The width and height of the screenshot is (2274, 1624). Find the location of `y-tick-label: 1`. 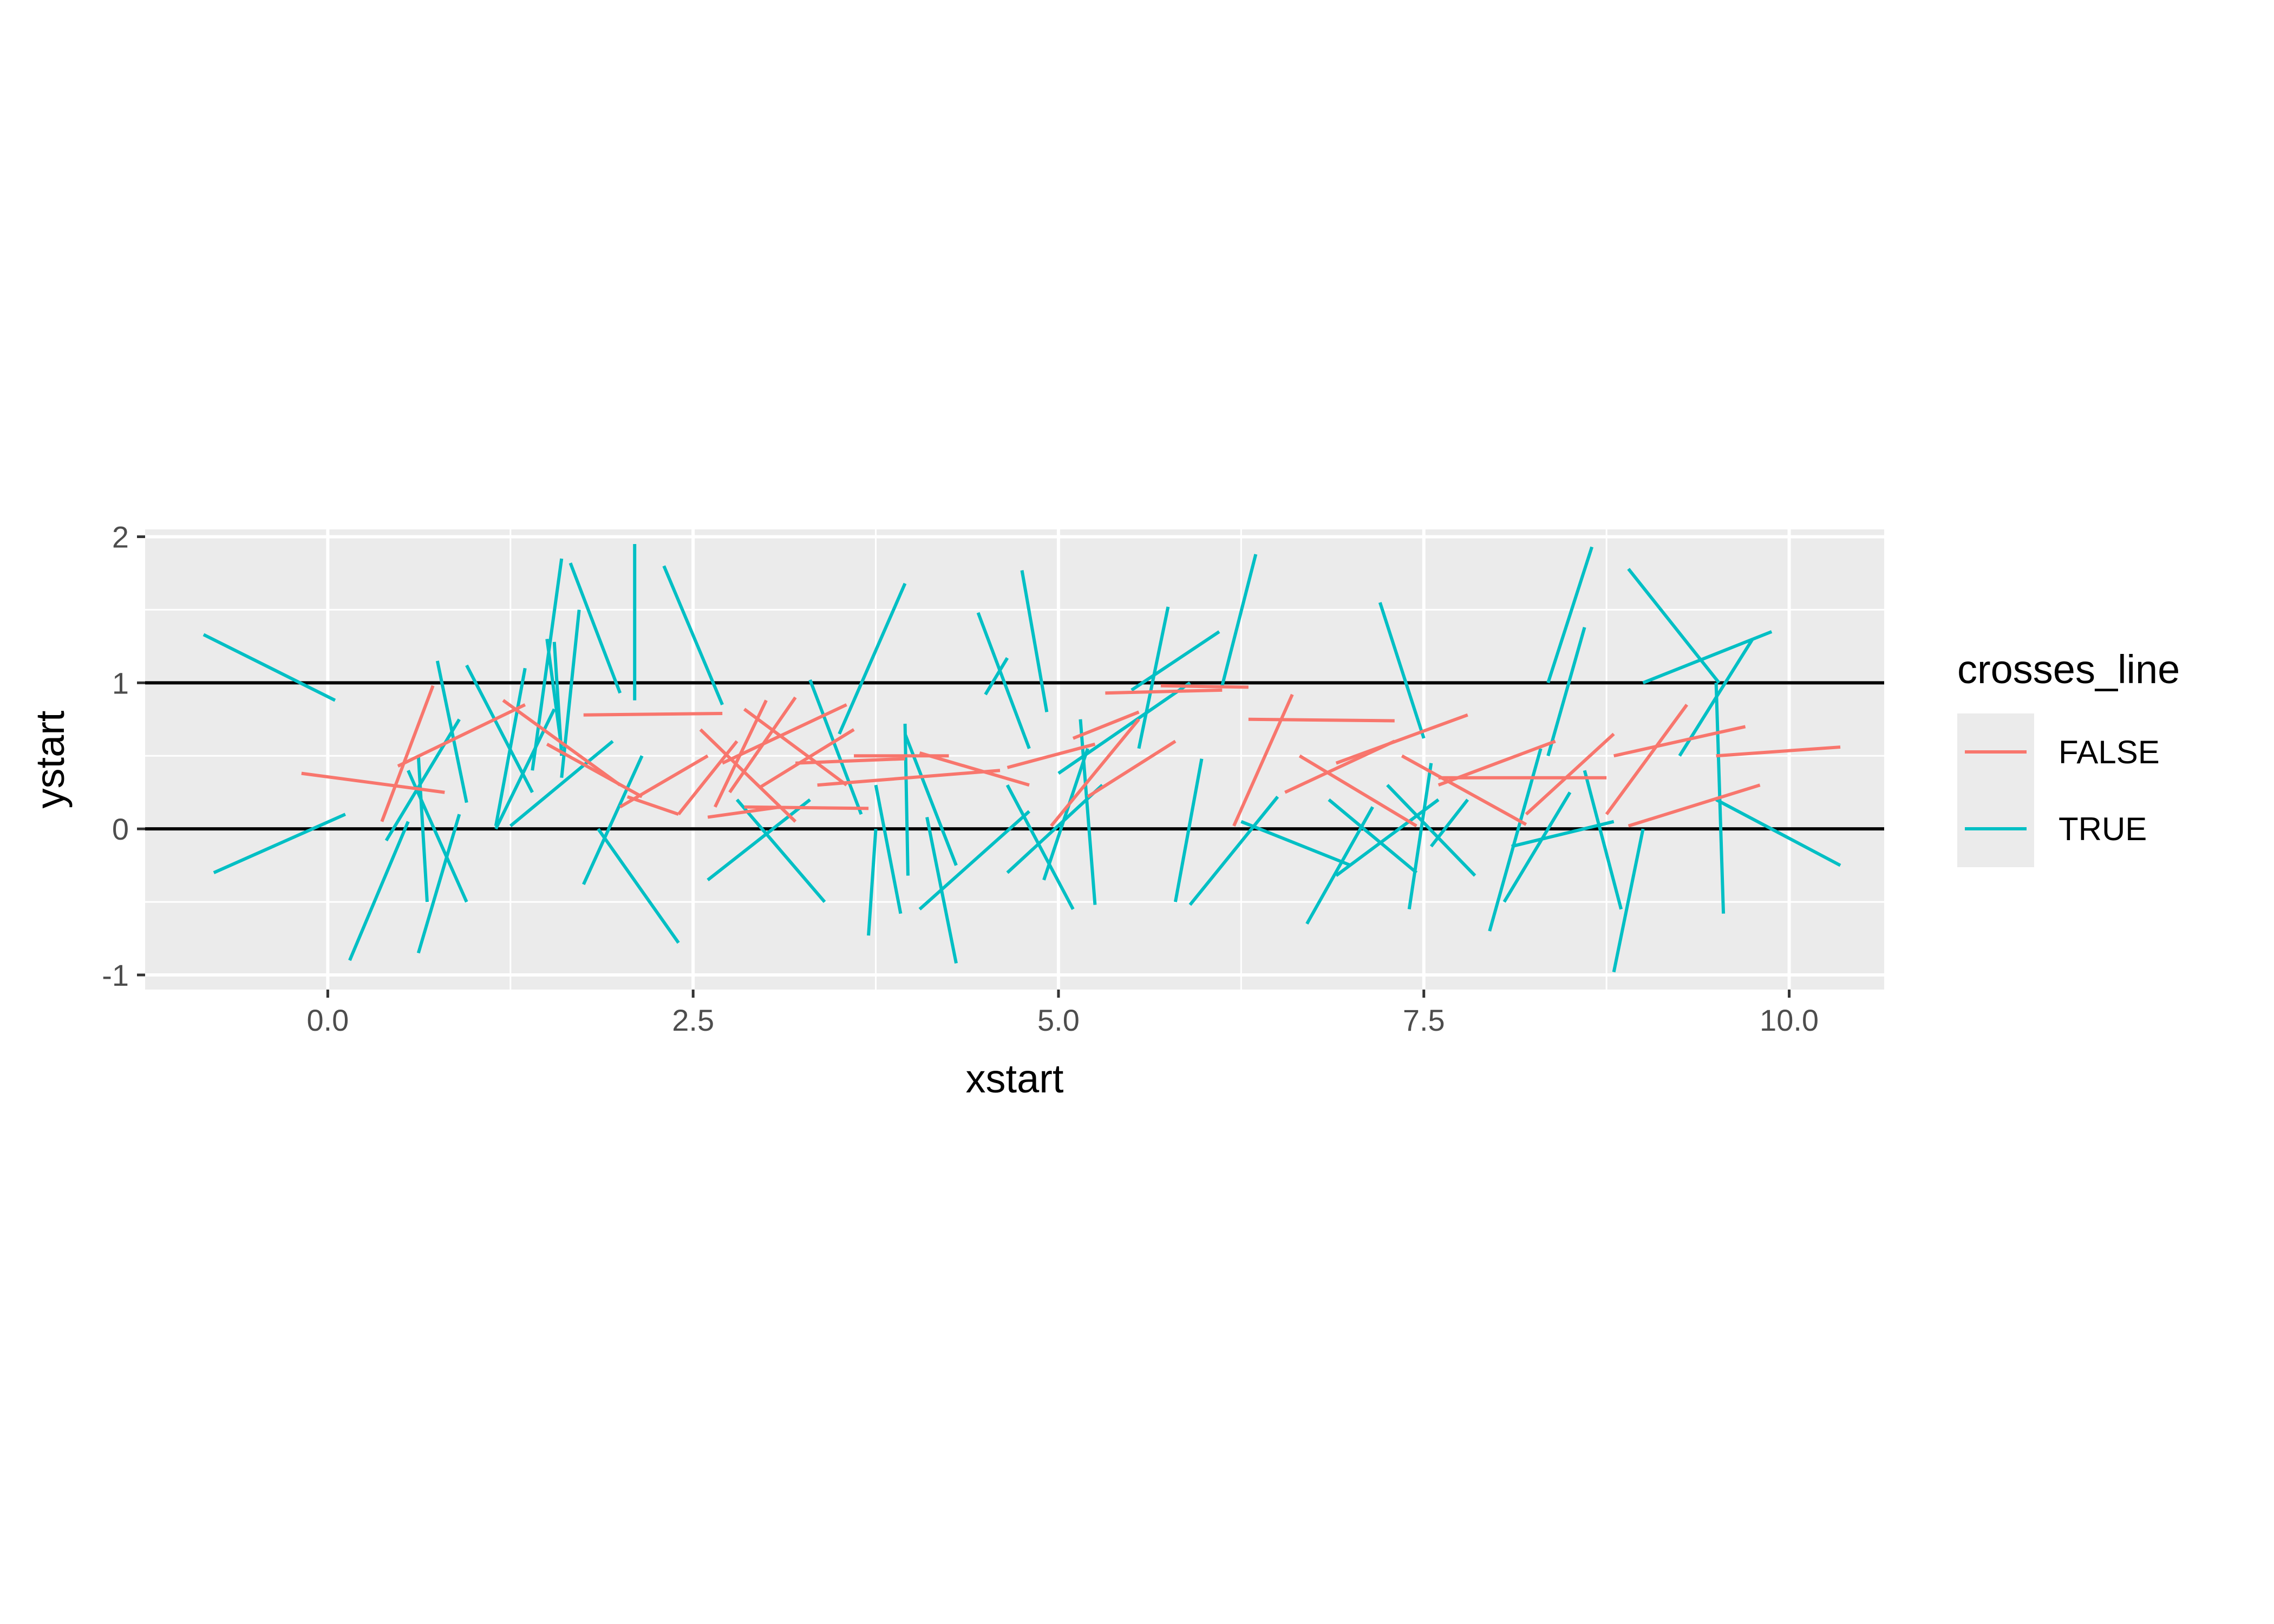

y-tick-label: 1 is located at coordinates (121, 683).